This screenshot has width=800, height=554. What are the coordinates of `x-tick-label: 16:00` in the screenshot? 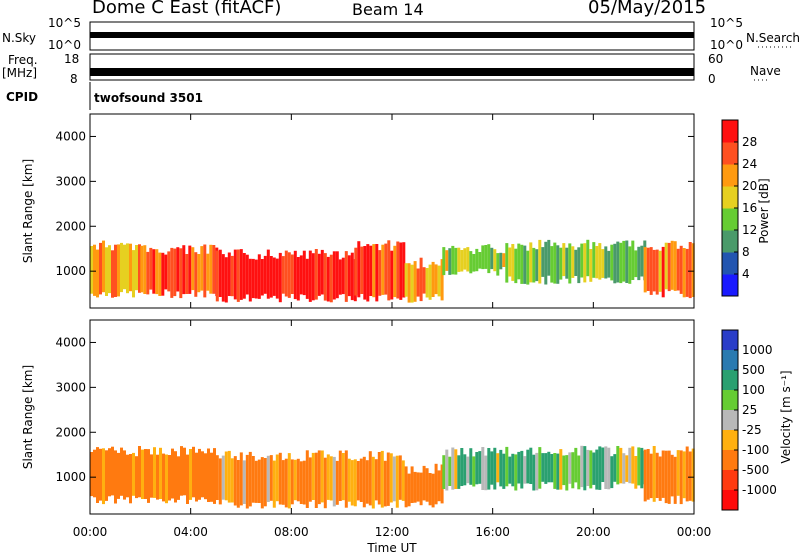 It's located at (492, 532).